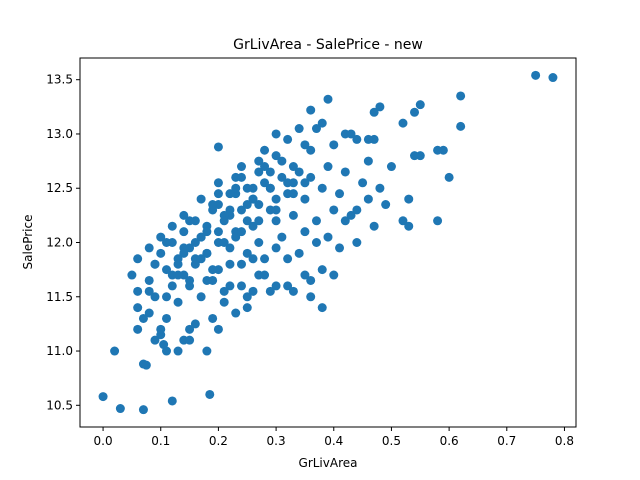 Image resolution: width=640 pixels, height=480 pixels. What do you see at coordinates (28, 242) in the screenshot?
I see `y-axis-label: SalePrice` at bounding box center [28, 242].